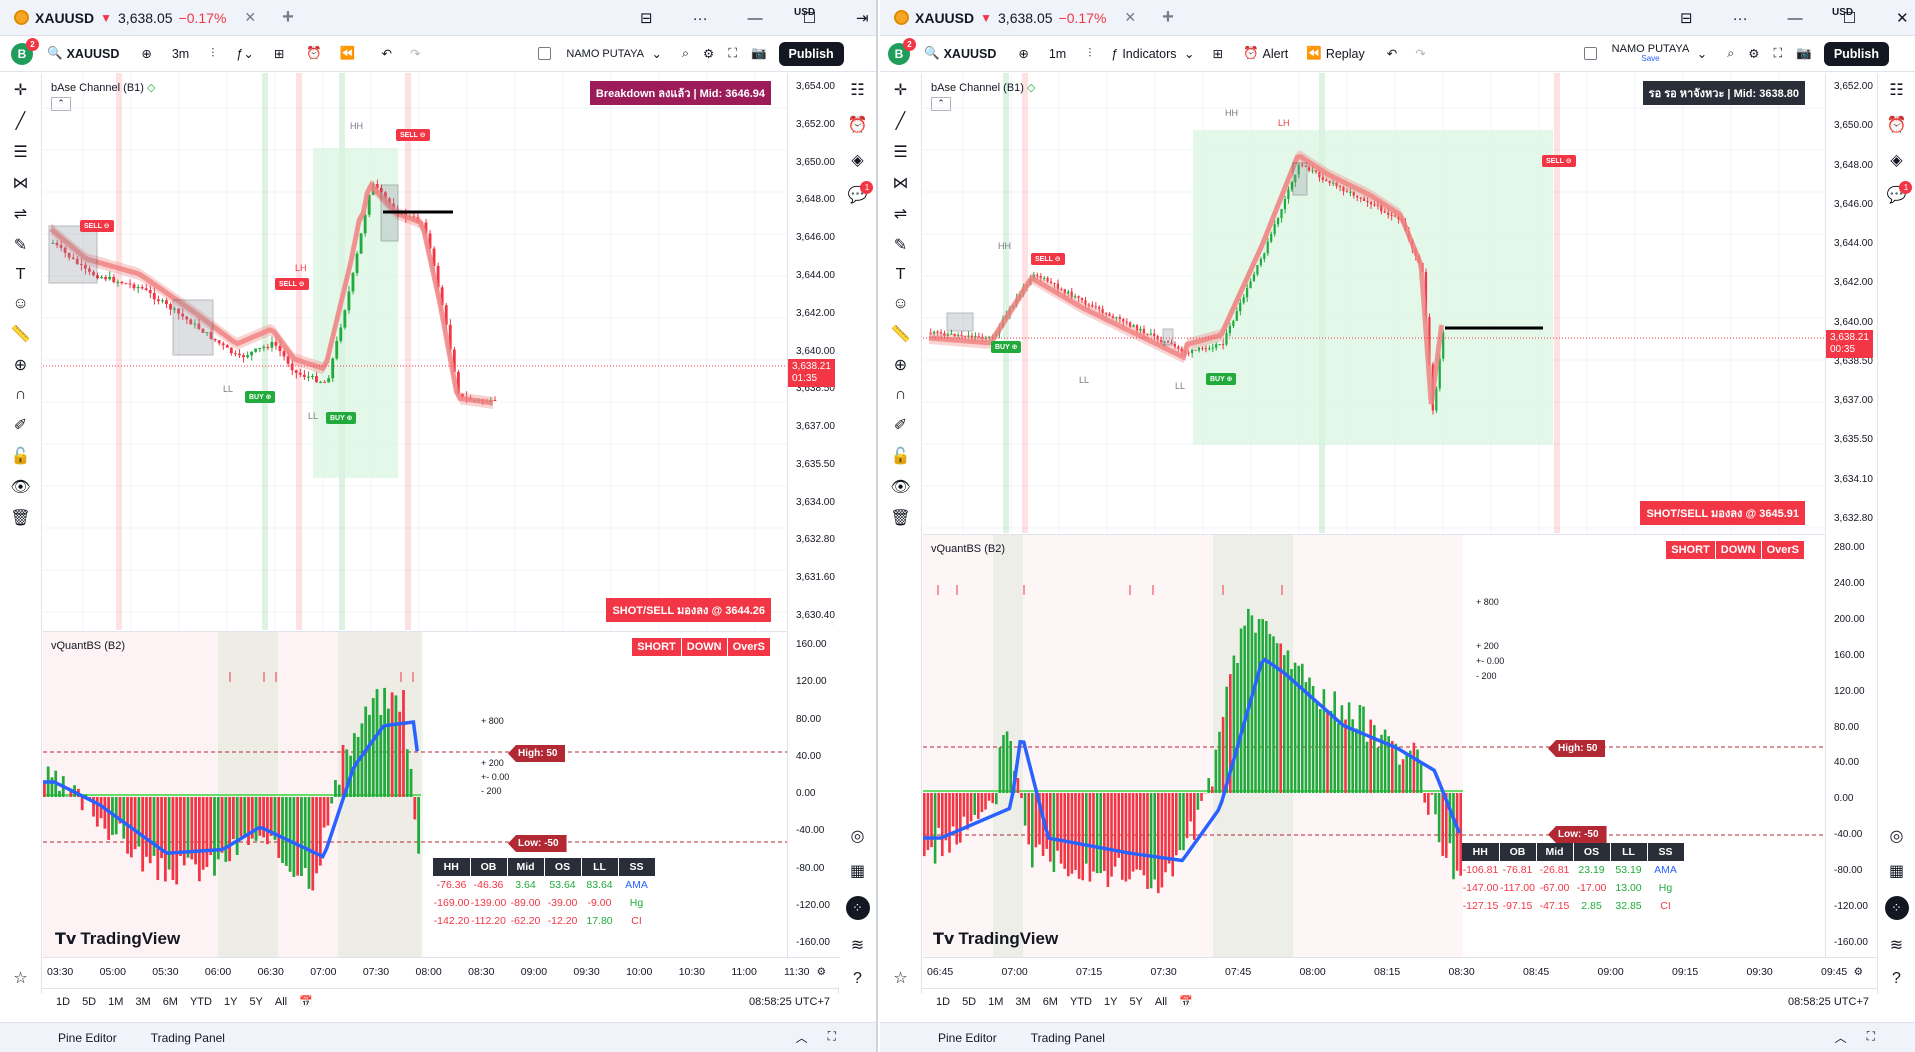 The height and width of the screenshot is (1052, 1915). I want to click on alert-icon: ⏰, so click(314, 53).